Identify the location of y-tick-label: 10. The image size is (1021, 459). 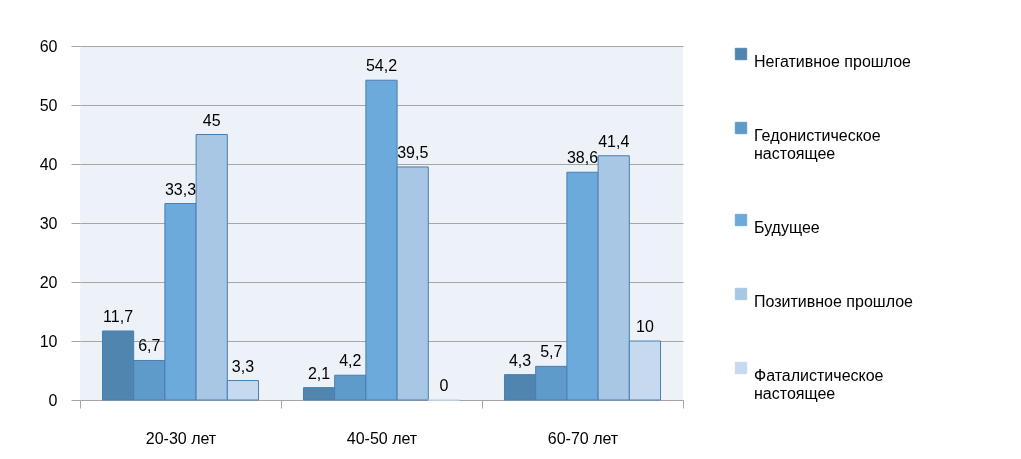
(48, 341).